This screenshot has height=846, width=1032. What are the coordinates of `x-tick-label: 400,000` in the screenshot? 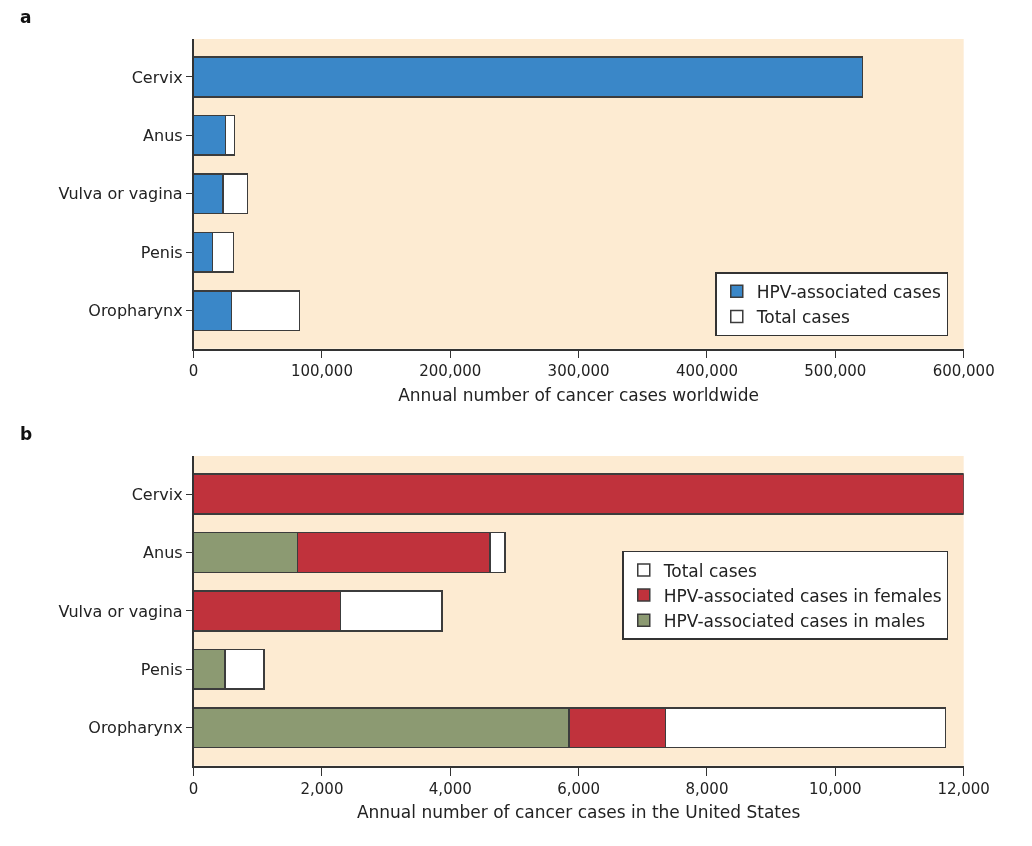 It's located at (706, 371).